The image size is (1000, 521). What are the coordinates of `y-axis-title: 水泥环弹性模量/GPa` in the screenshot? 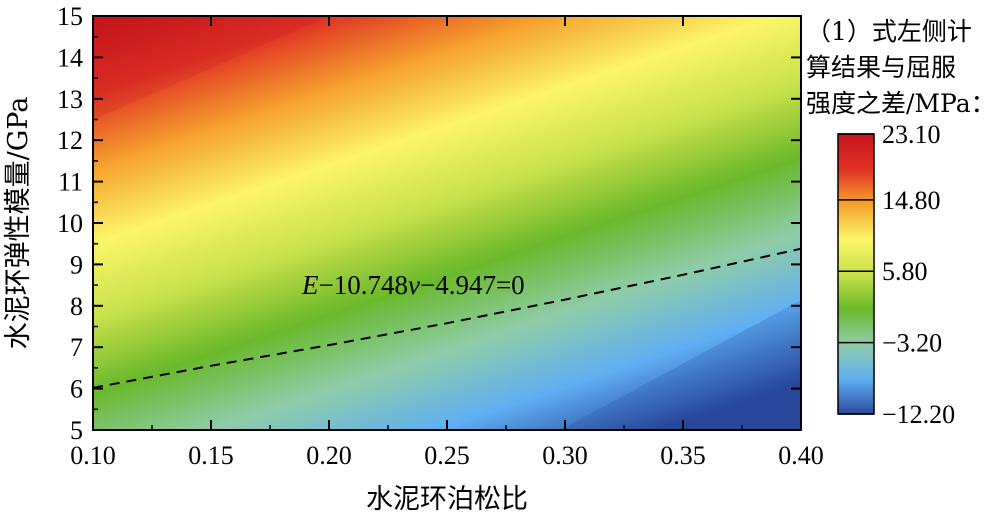 It's located at (18, 223).